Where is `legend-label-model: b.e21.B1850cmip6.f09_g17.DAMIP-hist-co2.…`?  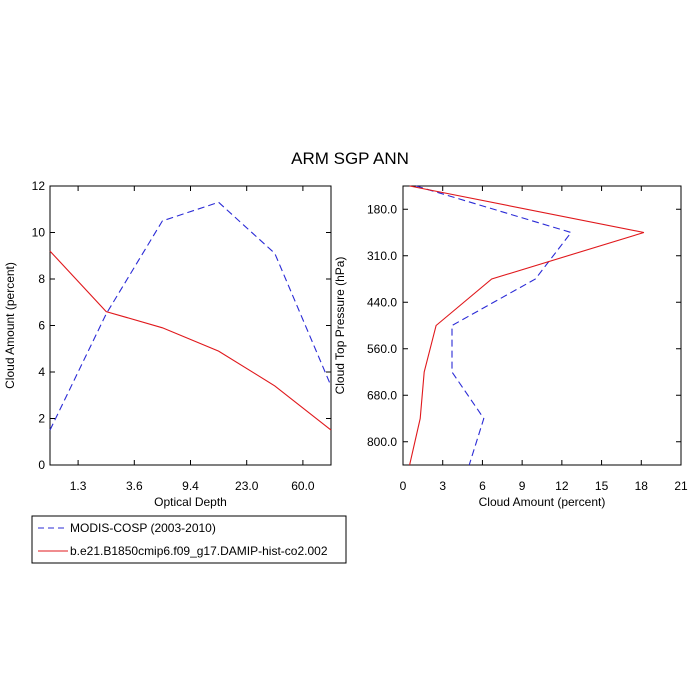
legend-label-model: b.e21.B1850cmip6.f09_g17.DAMIP-hist-co2.… is located at coordinates (199, 551).